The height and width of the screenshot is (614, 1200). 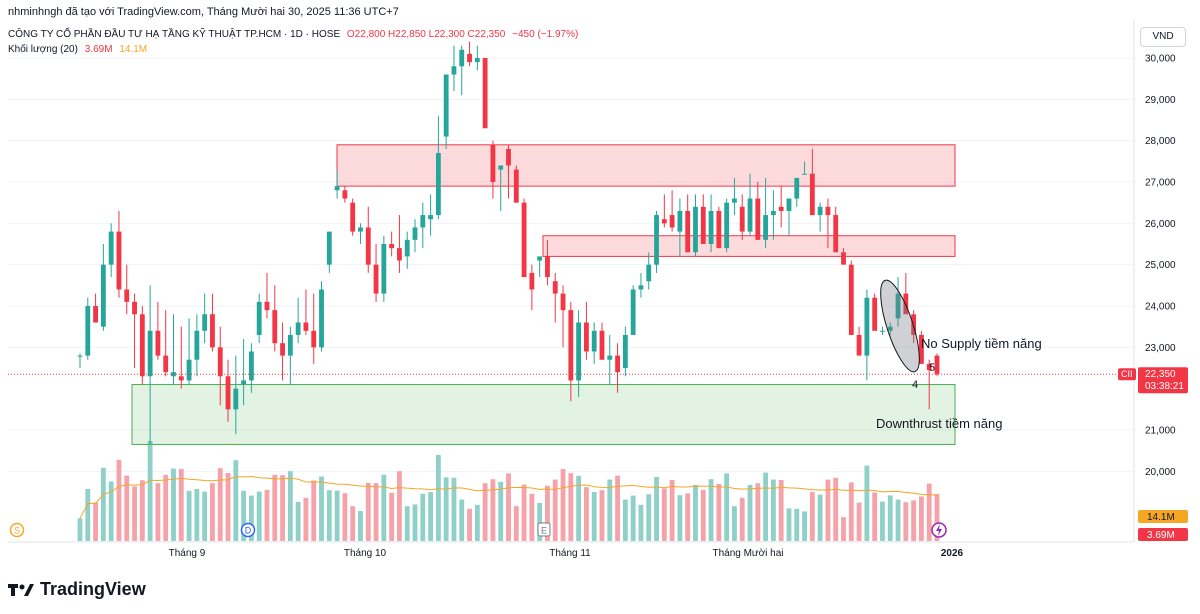 I want to click on tradingview-logo: TradingView, so click(x=77, y=589).